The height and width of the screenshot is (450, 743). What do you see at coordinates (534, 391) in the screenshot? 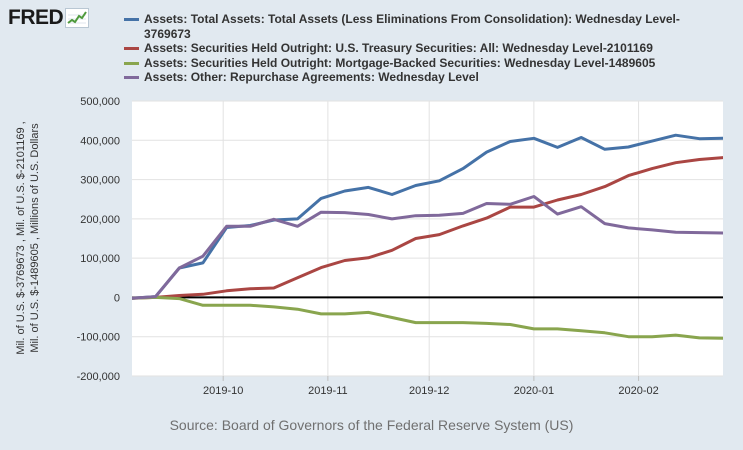
I see `x-tick-label: 2020-01` at bounding box center [534, 391].